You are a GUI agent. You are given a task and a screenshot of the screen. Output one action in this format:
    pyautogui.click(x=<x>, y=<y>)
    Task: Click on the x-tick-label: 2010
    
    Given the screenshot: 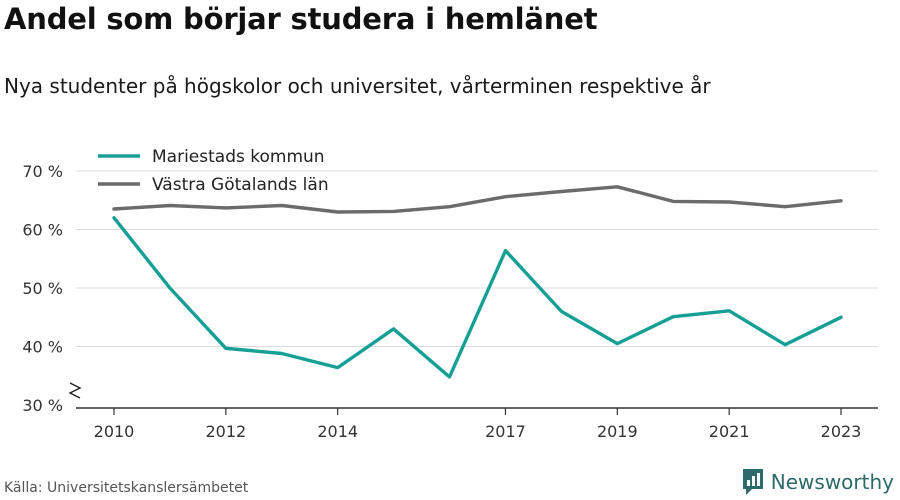 What is the action you would take?
    pyautogui.click(x=114, y=431)
    